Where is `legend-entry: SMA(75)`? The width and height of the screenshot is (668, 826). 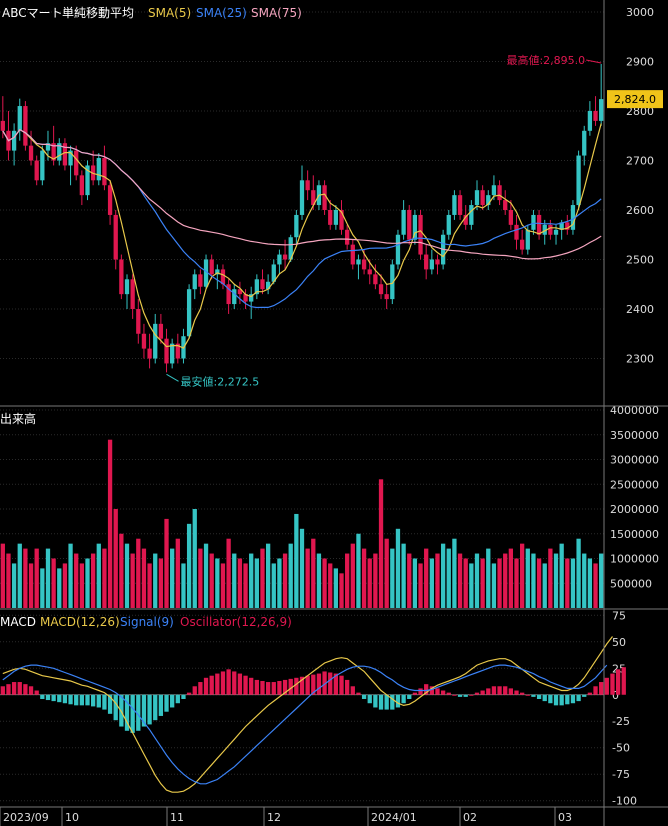 legend-entry: SMA(75) is located at coordinates (276, 13).